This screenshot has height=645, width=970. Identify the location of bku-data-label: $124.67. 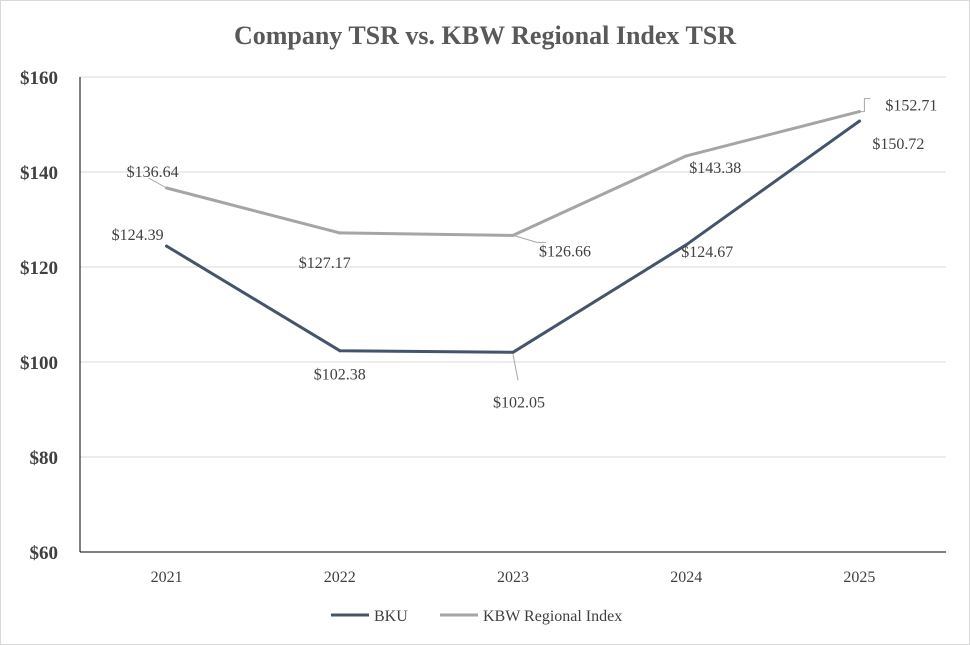
(707, 252).